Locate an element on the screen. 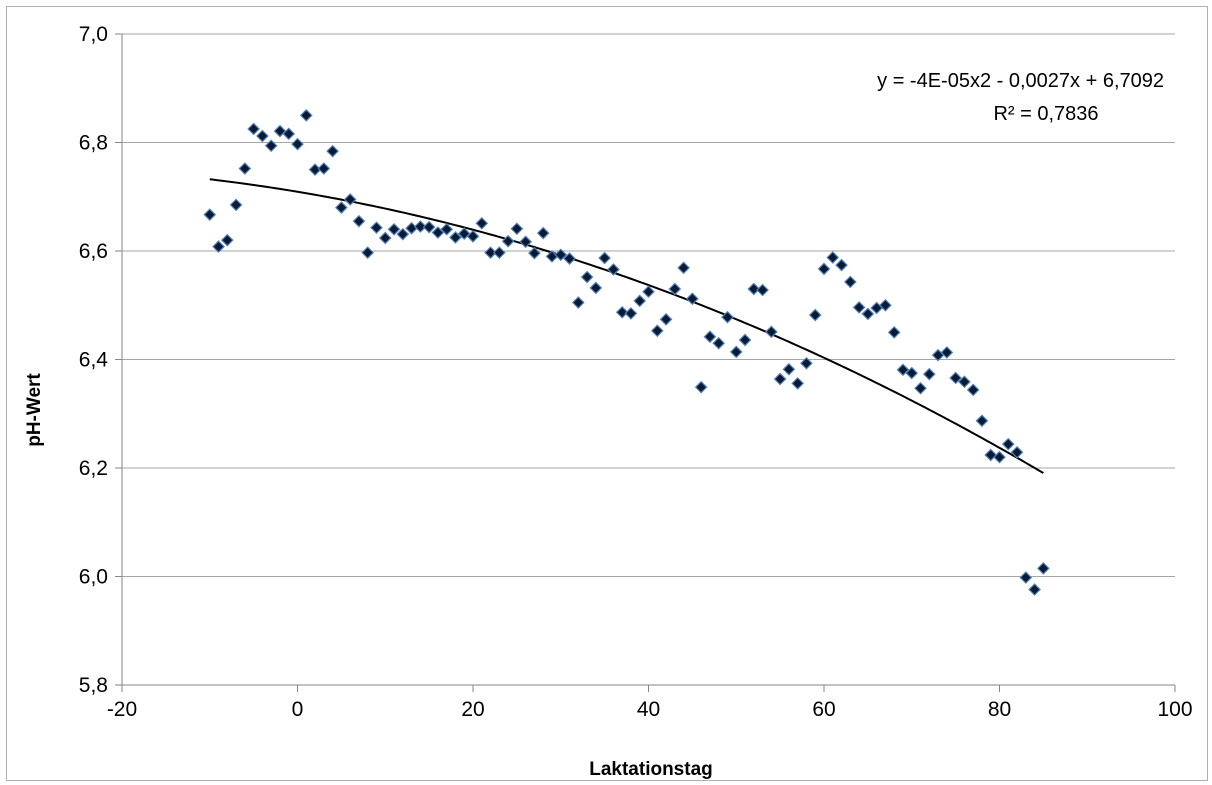  y-tick-label: 6,6 is located at coordinates (93, 251).